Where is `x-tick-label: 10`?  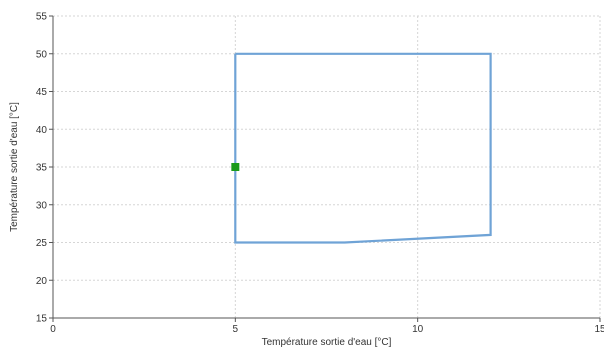
x-tick-label: 10 is located at coordinates (418, 329).